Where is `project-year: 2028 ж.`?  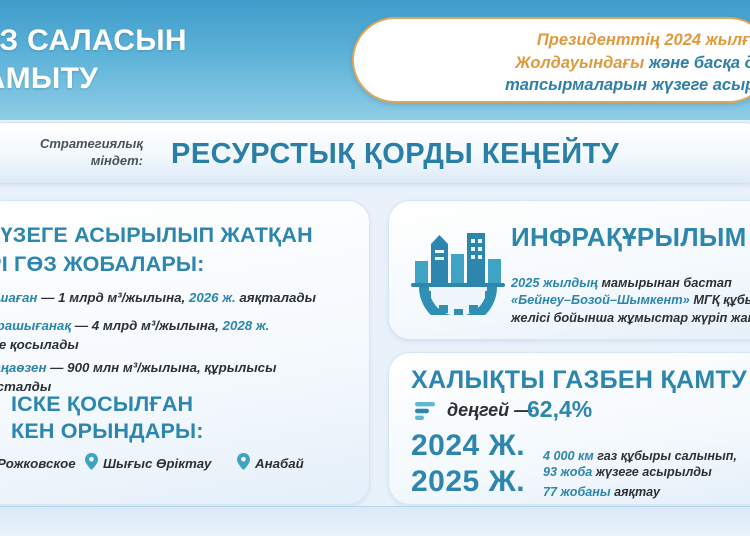 project-year: 2028 ж. is located at coordinates (246, 325).